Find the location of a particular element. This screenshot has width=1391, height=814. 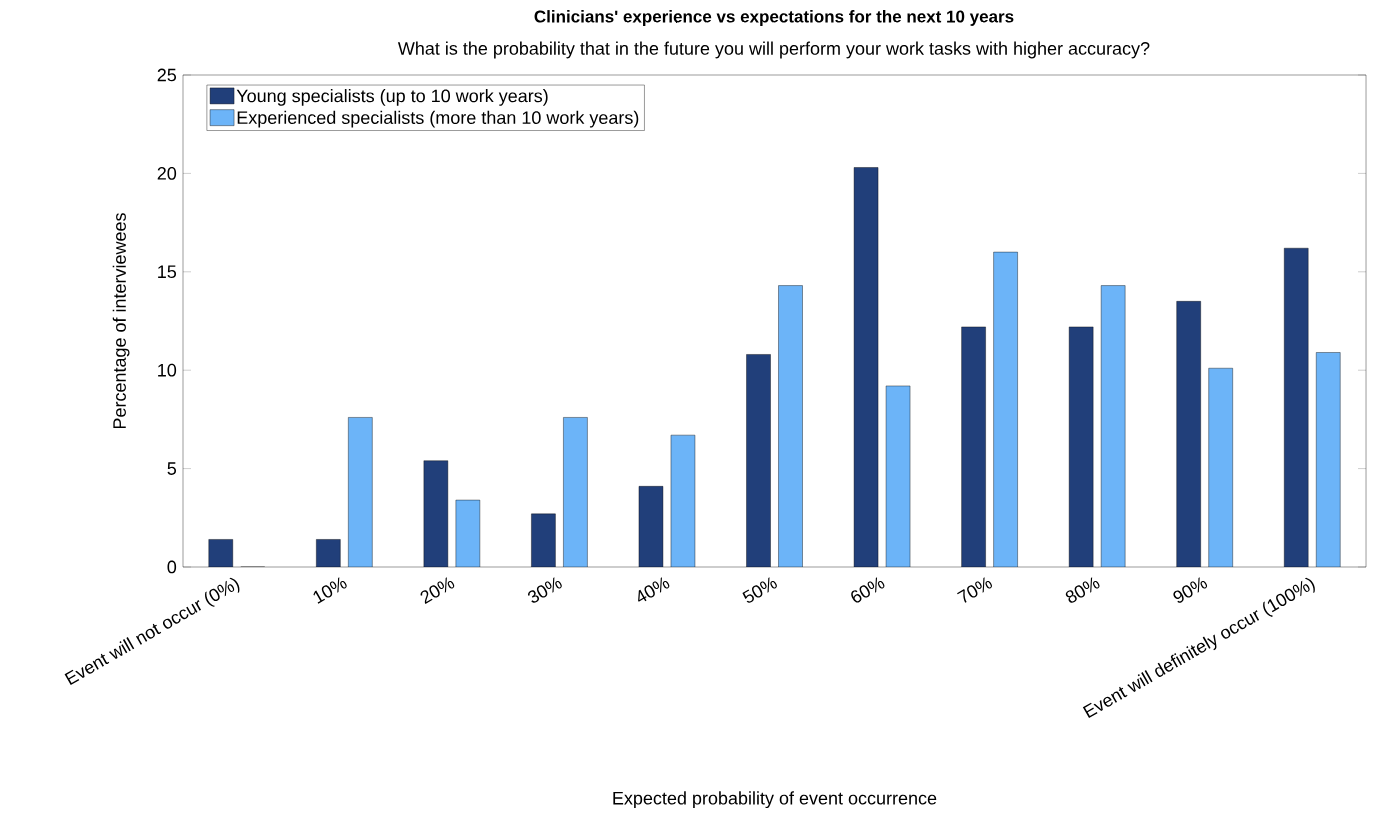

y-axis-title: Percentage of interviewees is located at coordinates (121, 321).